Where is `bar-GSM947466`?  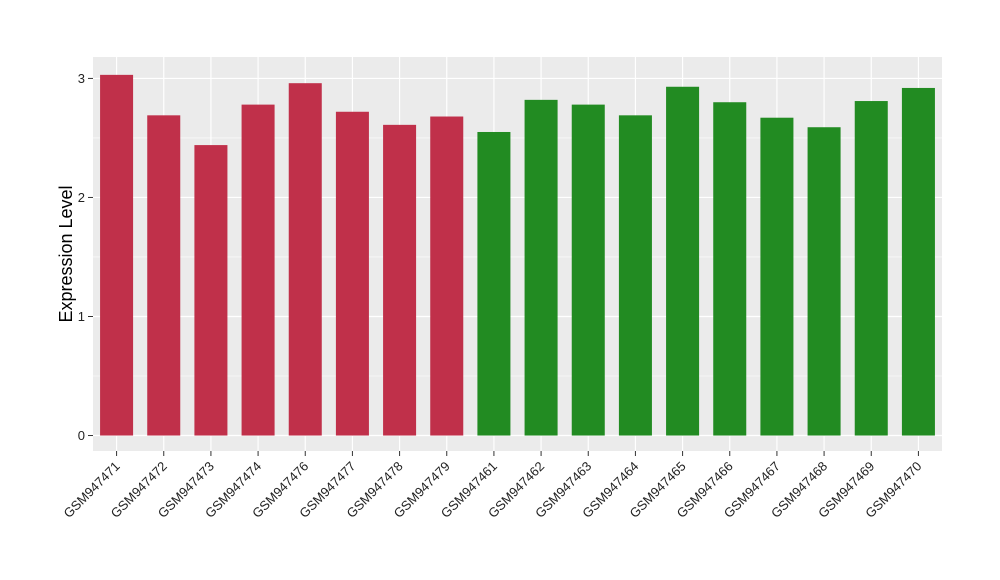
bar-GSM947466 is located at coordinates (730, 269).